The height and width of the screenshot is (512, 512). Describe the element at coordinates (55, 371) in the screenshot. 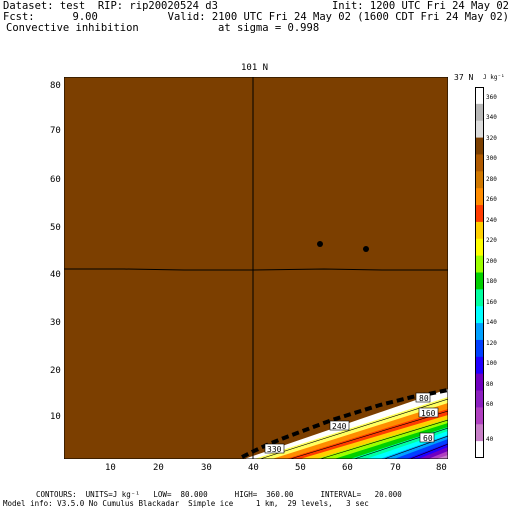

I see `y-tick-20: 20` at that location.